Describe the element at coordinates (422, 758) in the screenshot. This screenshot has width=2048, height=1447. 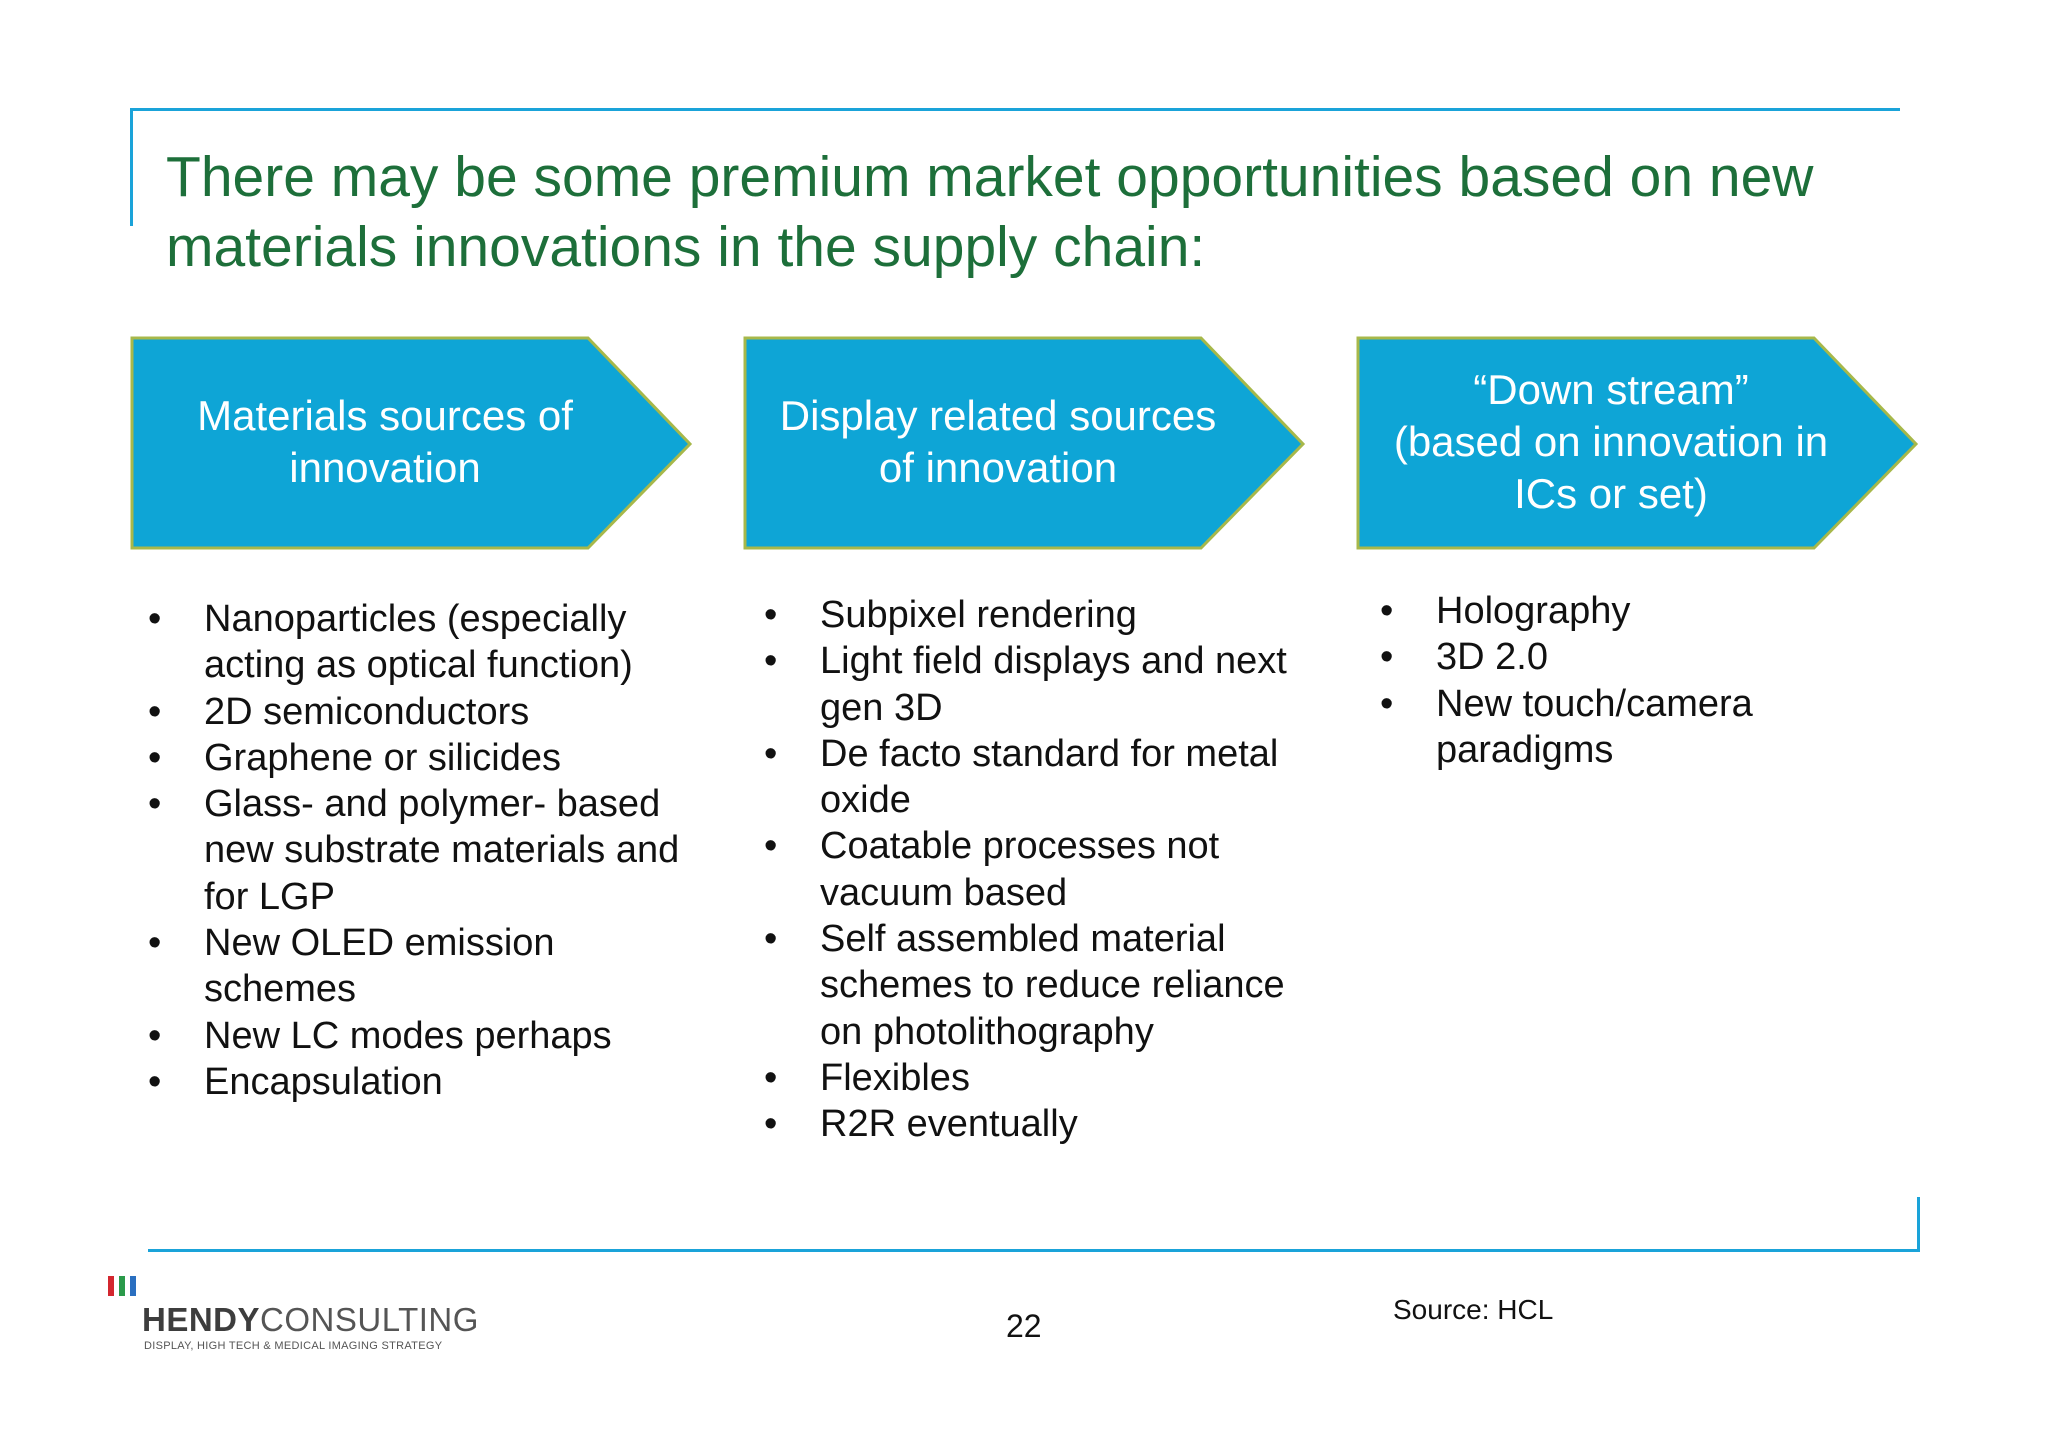
I see `list-item: Graphene or silicides` at that location.